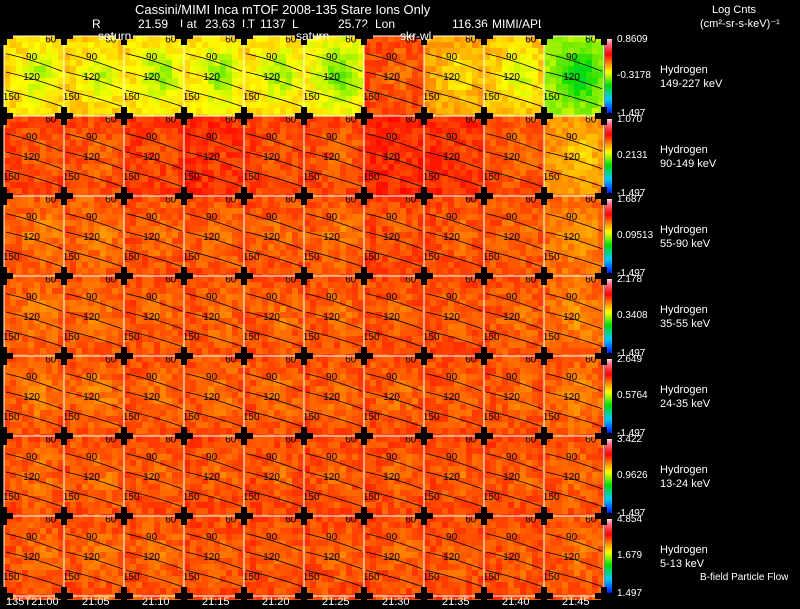 The width and height of the screenshot is (800, 609). Describe the element at coordinates (576, 602) in the screenshot. I see `time-tick-label: 21:45` at that location.